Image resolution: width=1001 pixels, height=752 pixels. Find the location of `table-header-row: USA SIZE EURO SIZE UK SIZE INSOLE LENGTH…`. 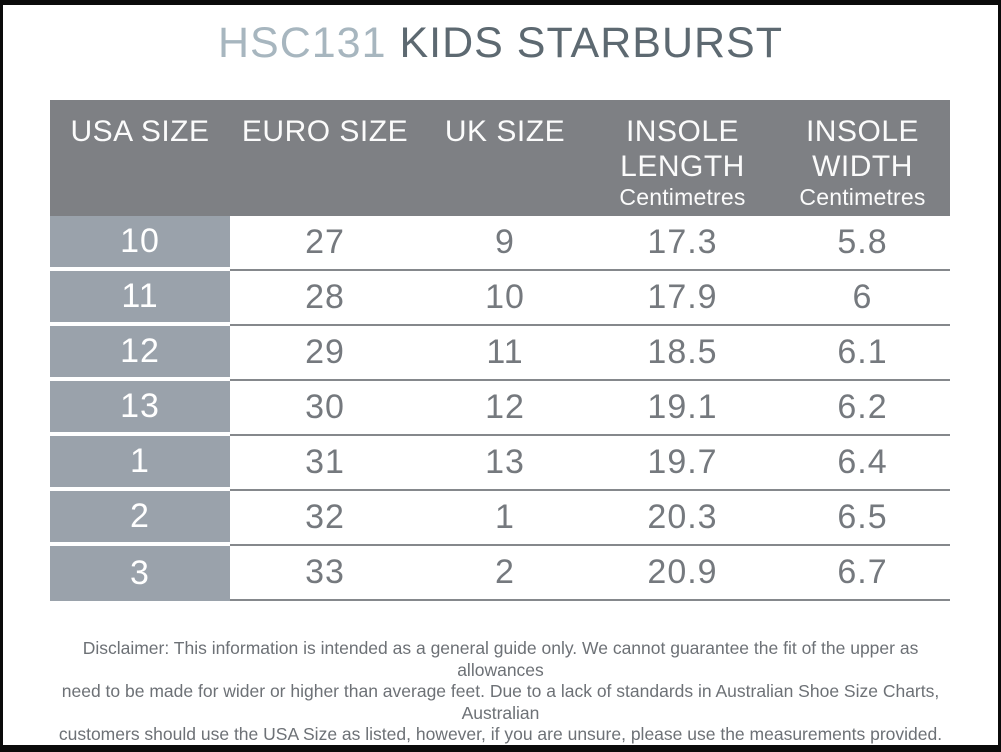

table-header-row: USA SIZE EURO SIZE UK SIZE INSOLE LENGTH… is located at coordinates (500, 158).